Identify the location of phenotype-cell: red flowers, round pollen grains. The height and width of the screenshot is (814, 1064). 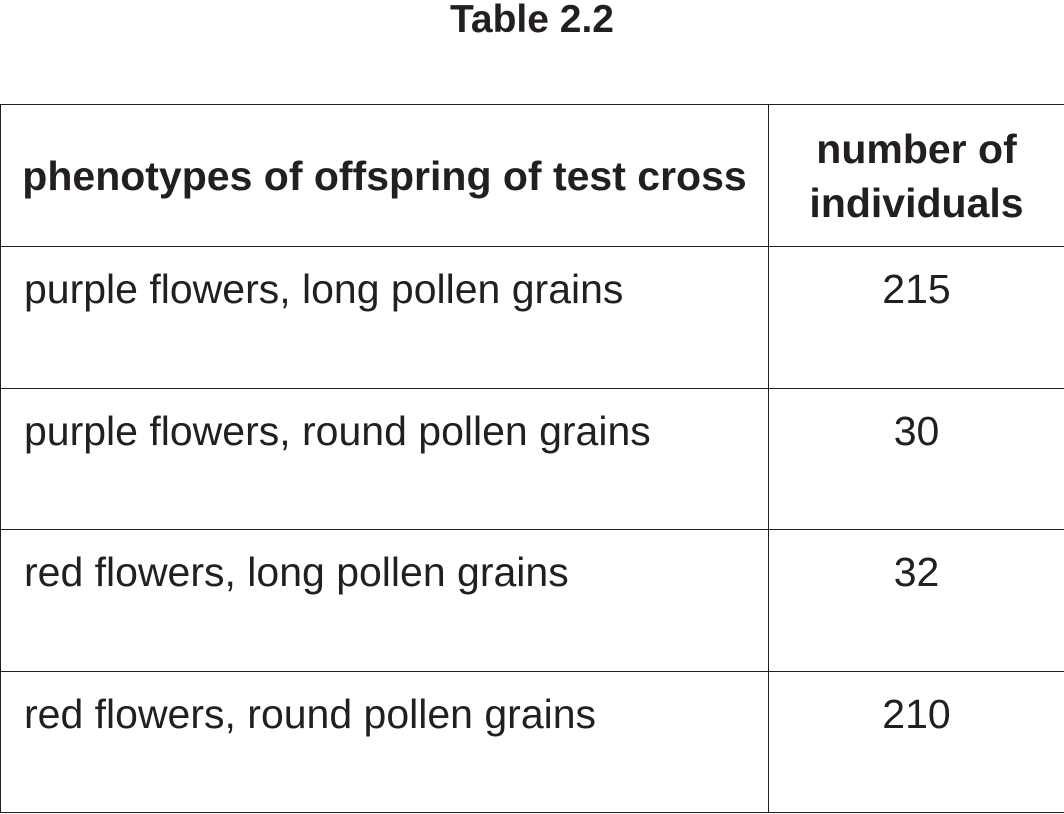
(384, 741).